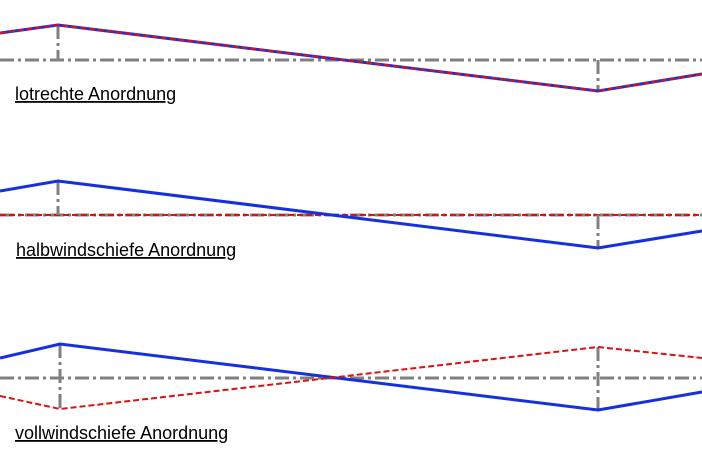  Describe the element at coordinates (121, 433) in the screenshot. I see `label: vollwindschiefe Anordnung` at that location.